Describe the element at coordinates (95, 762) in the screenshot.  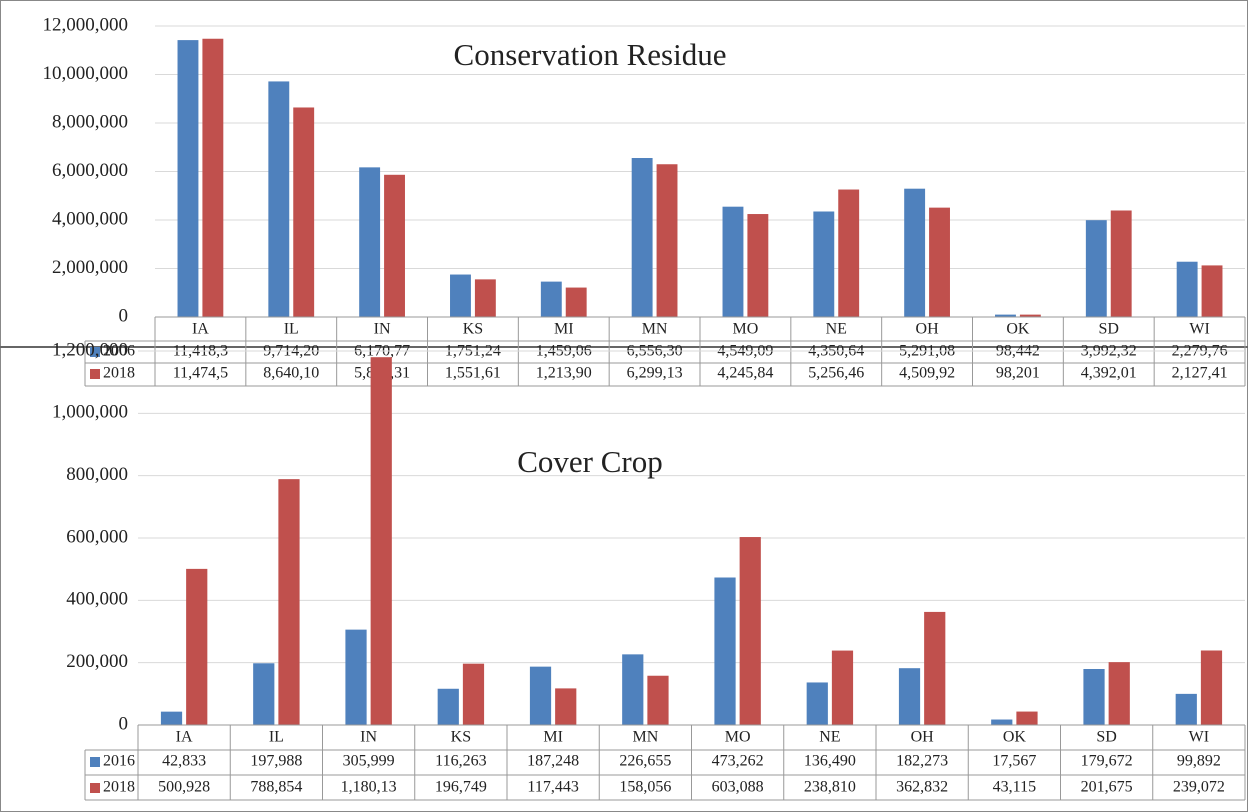
I see `legend-swatch` at that location.